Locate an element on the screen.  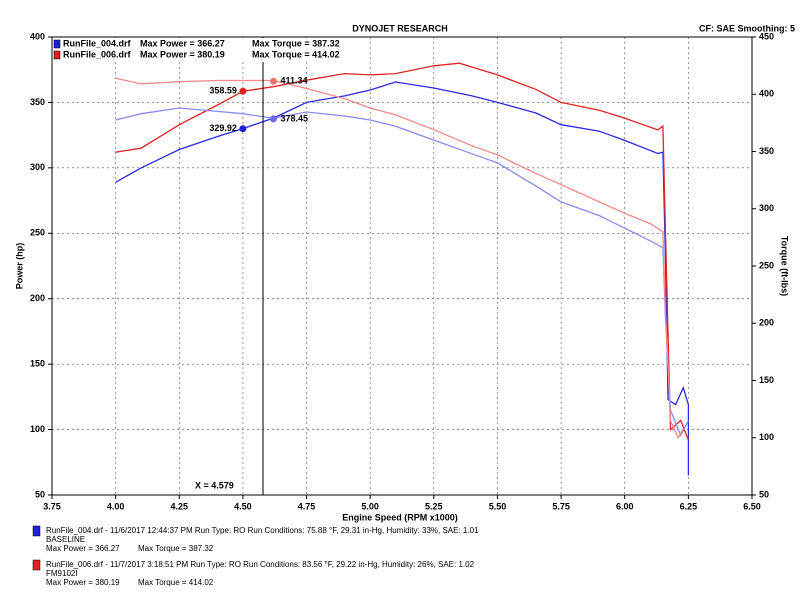
y2-tick-label: 450 is located at coordinates (766, 36).